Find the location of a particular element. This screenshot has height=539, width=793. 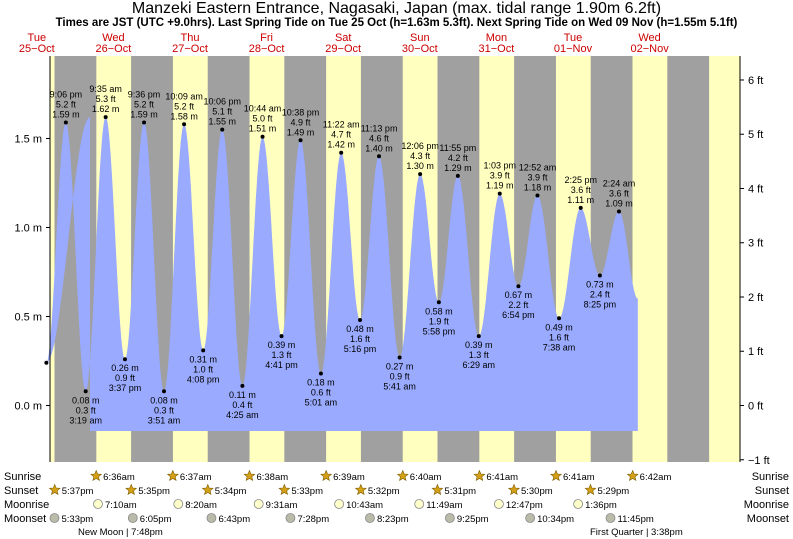

tide-time-label: 1:03 pm is located at coordinates (499, 166).